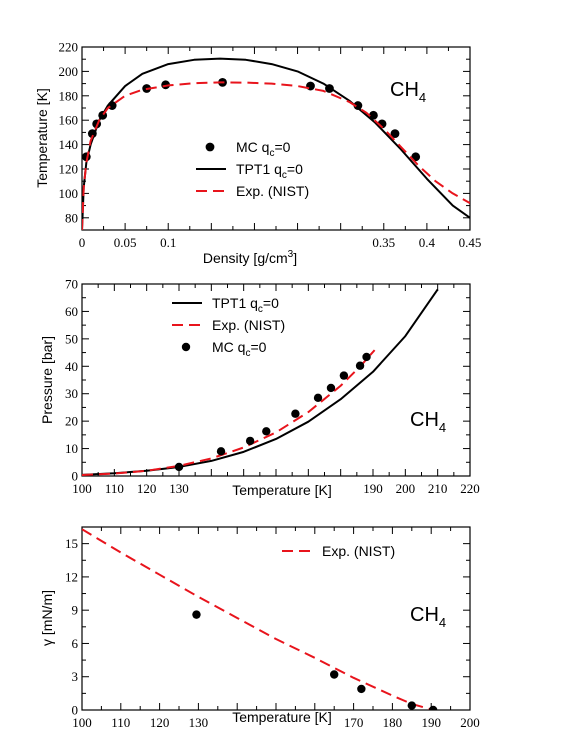 The height and width of the screenshot is (737, 570). Describe the element at coordinates (42, 138) in the screenshot. I see `y-axis-label: Temperature [K]` at that location.